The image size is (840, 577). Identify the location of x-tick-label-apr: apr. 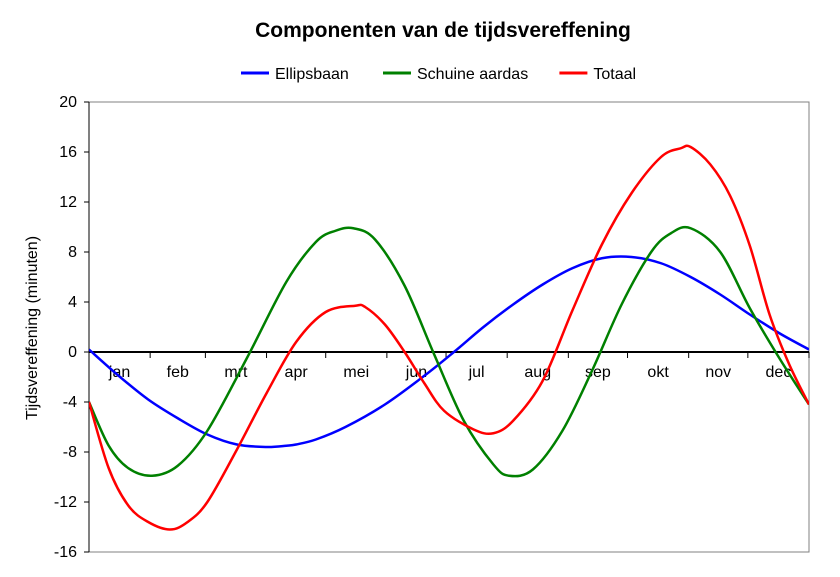
(297, 372).